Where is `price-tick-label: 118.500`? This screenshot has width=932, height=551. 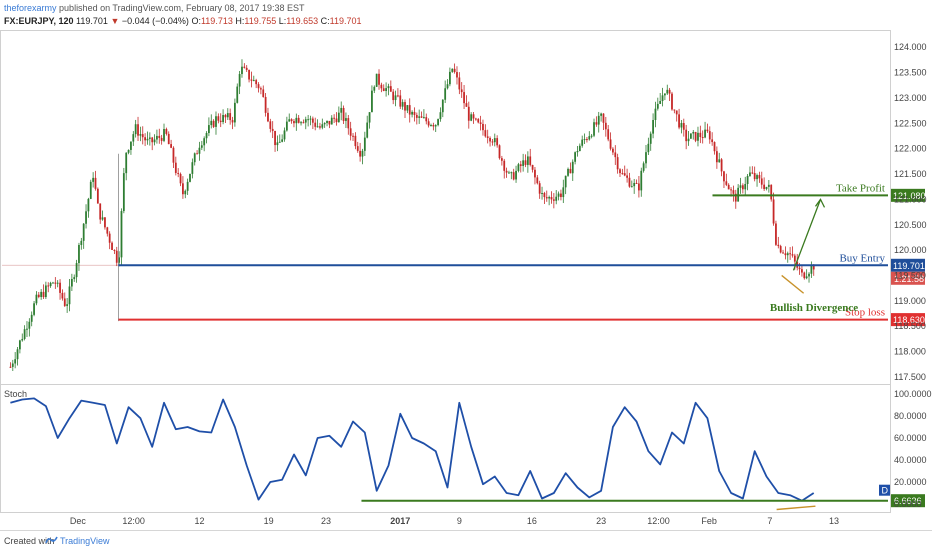 price-tick-label: 118.500 is located at coordinates (910, 326).